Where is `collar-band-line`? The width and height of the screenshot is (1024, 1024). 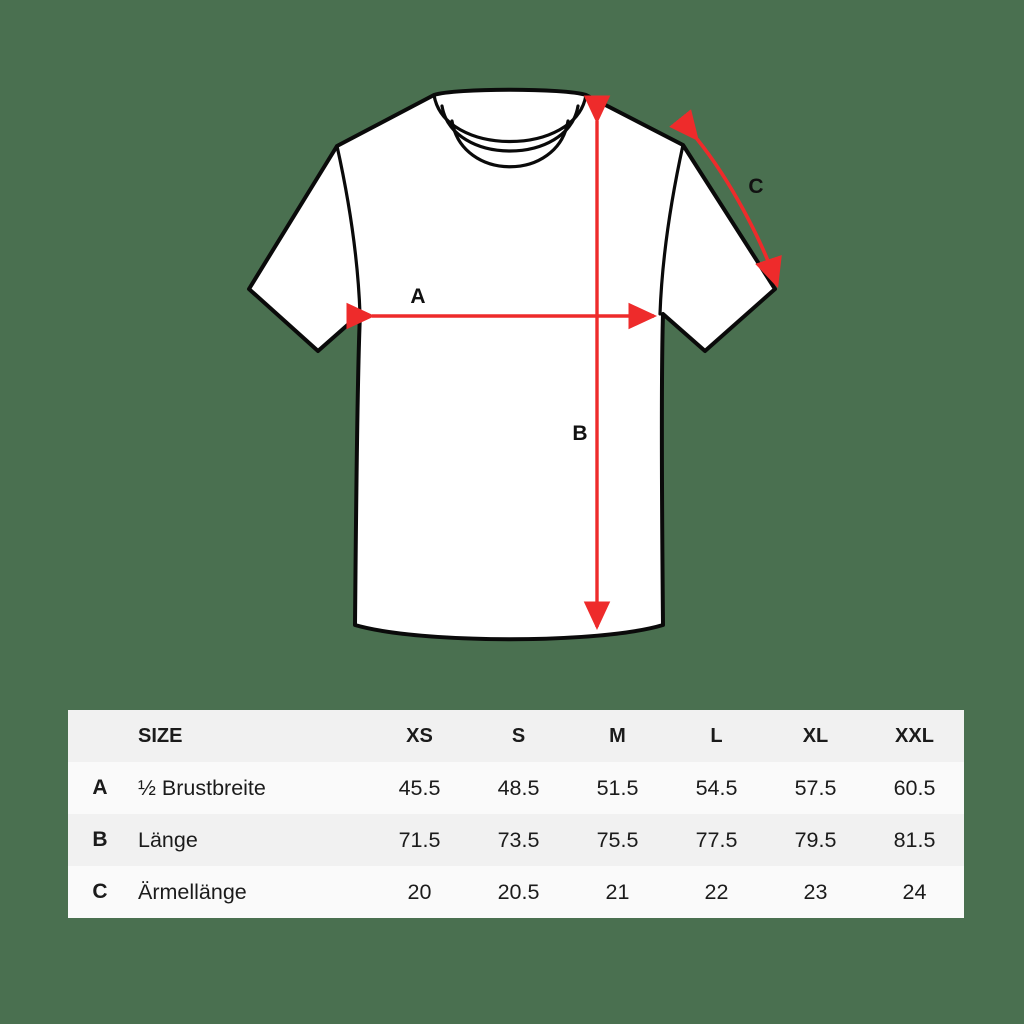
collar-band-line is located at coordinates (510, 128).